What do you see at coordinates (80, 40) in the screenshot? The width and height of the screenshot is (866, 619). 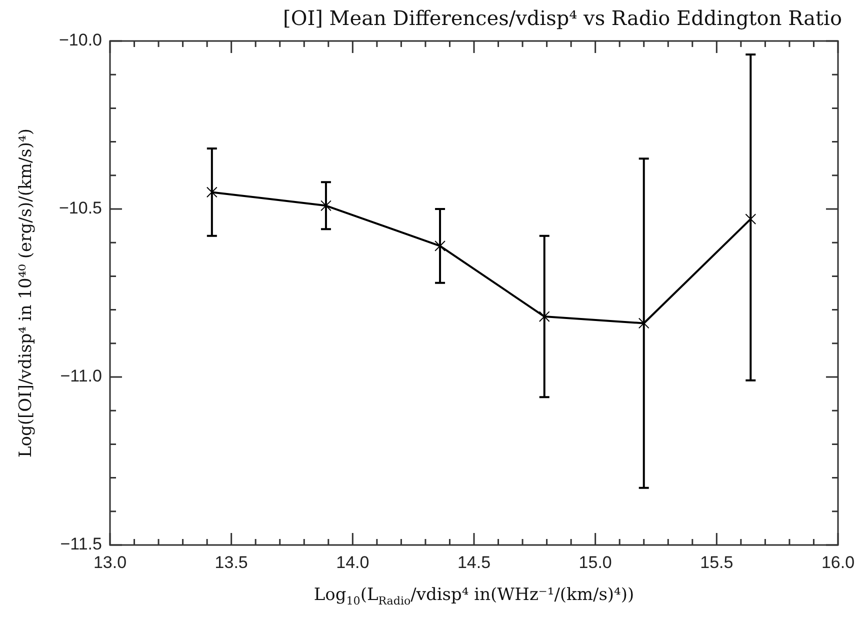 I see `y-tick-label: −10.0` at bounding box center [80, 40].